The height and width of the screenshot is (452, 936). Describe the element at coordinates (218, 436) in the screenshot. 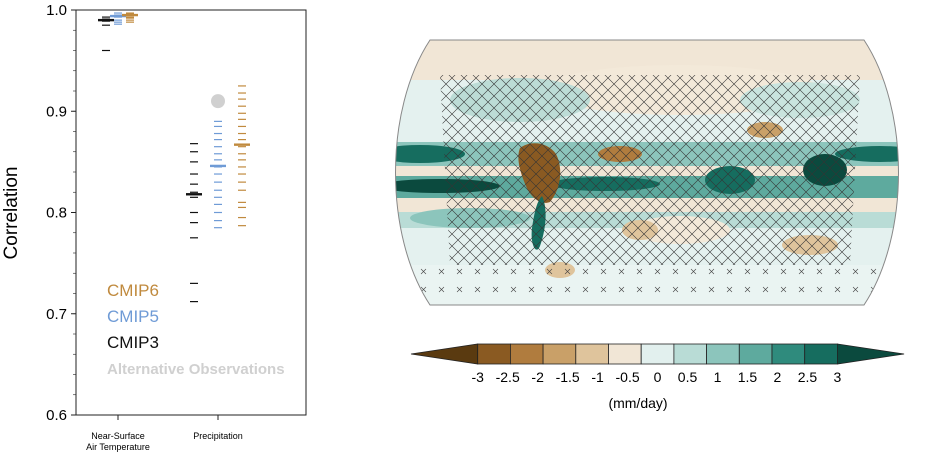

I see `x-tick-label: Precipitation` at that location.